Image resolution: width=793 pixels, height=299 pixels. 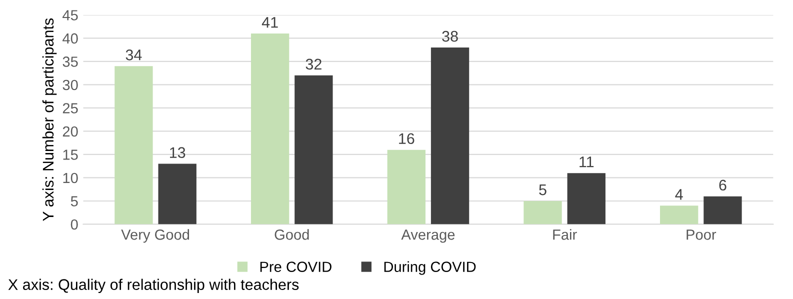 What do you see at coordinates (587, 162) in the screenshot?
I see `data-label: 11` at bounding box center [587, 162].